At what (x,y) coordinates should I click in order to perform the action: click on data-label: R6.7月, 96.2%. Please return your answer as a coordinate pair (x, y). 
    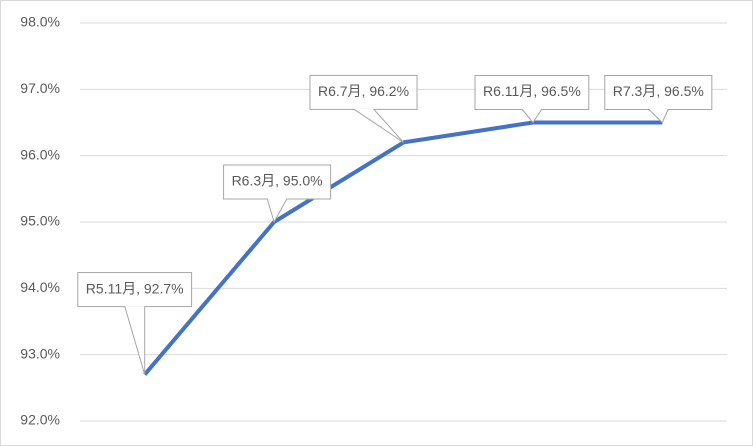
    Looking at the image, I should click on (363, 91).